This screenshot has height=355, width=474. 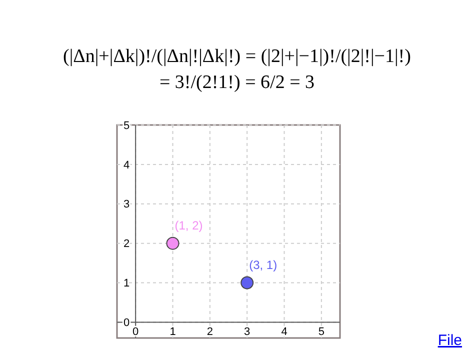 I want to click on y-tick-label: 4, so click(x=127, y=165).